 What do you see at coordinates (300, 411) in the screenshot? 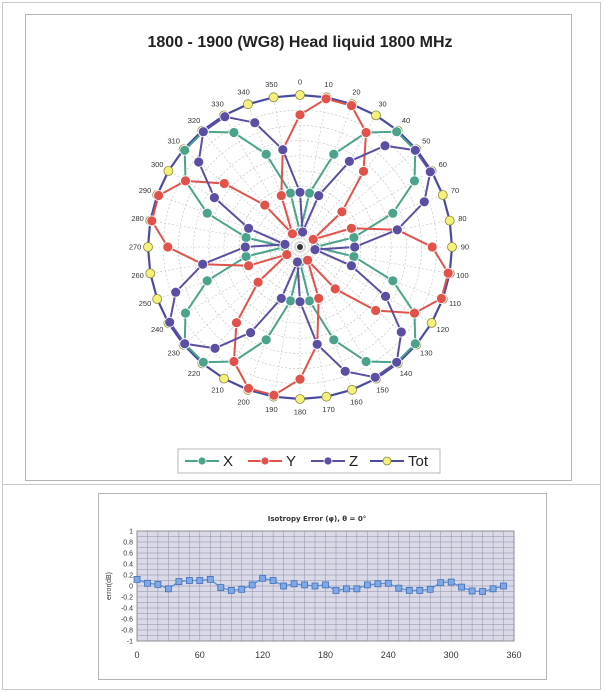
I see `polar-angle-label: 180` at bounding box center [300, 411].